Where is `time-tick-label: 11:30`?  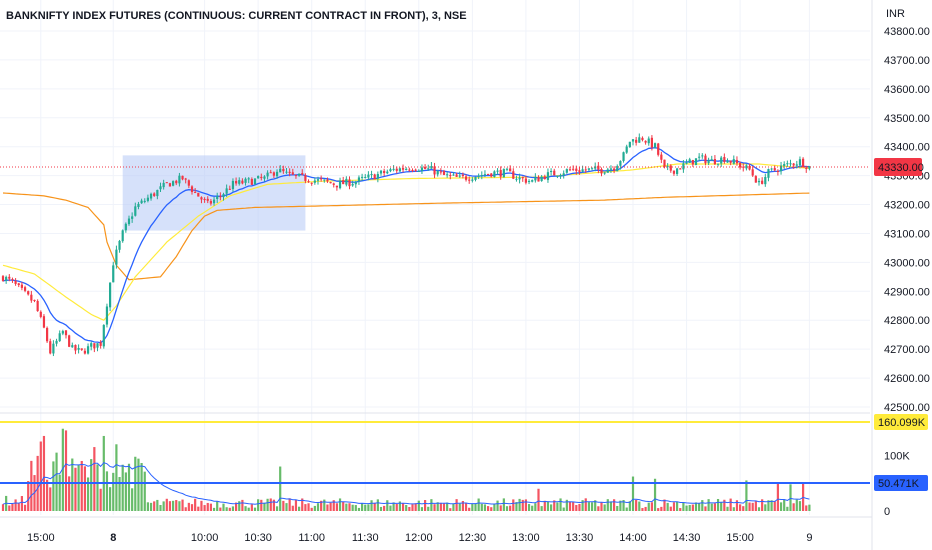
time-tick-label: 11:30 is located at coordinates (365, 538).